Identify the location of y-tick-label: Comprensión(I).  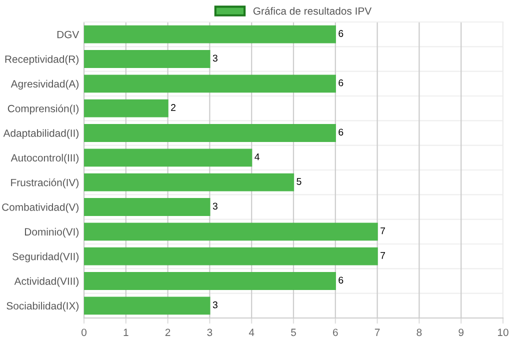
(43, 109).